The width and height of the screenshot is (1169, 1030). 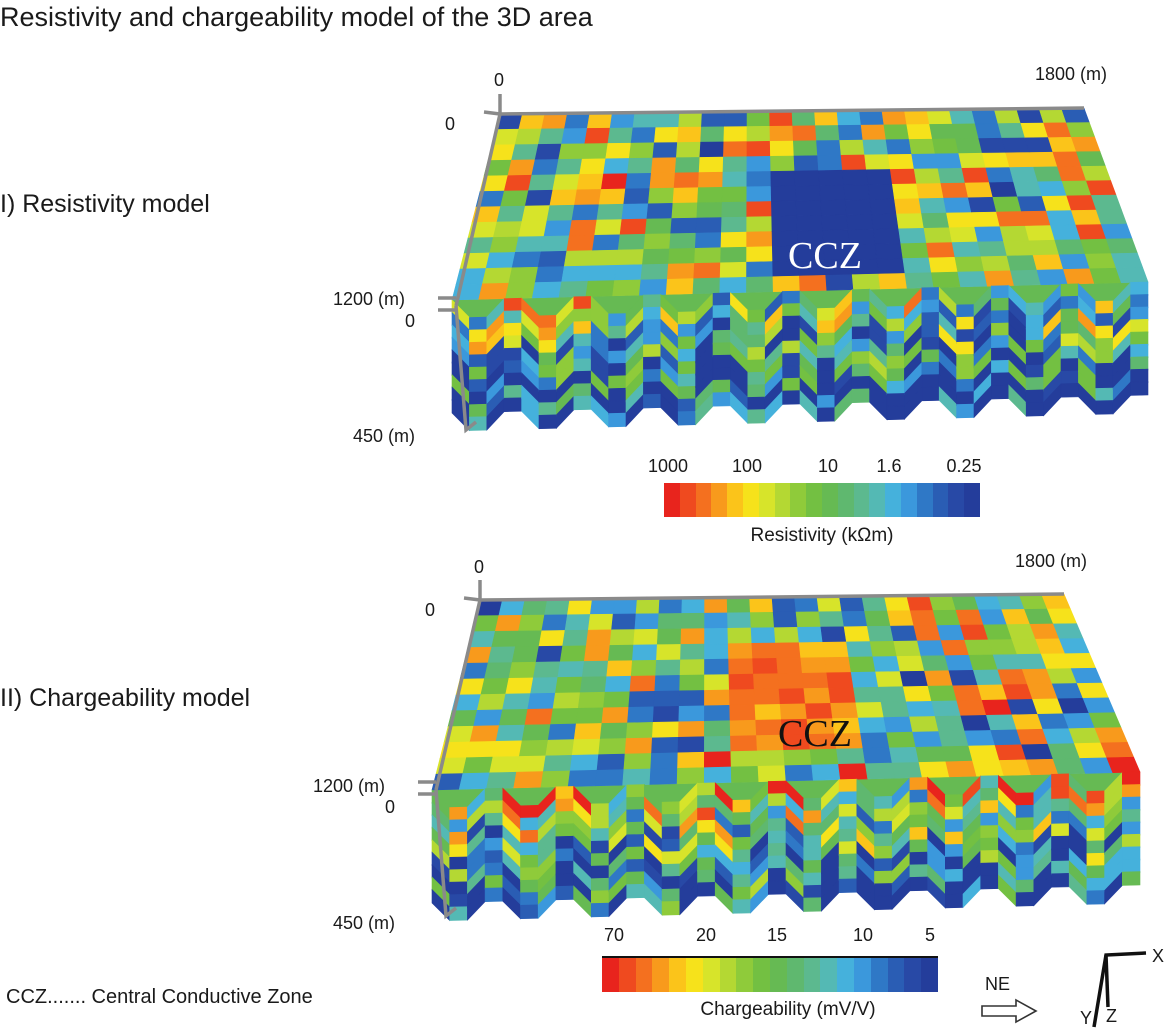 I want to click on axis-z-label: Z, so click(x=1111, y=1016).